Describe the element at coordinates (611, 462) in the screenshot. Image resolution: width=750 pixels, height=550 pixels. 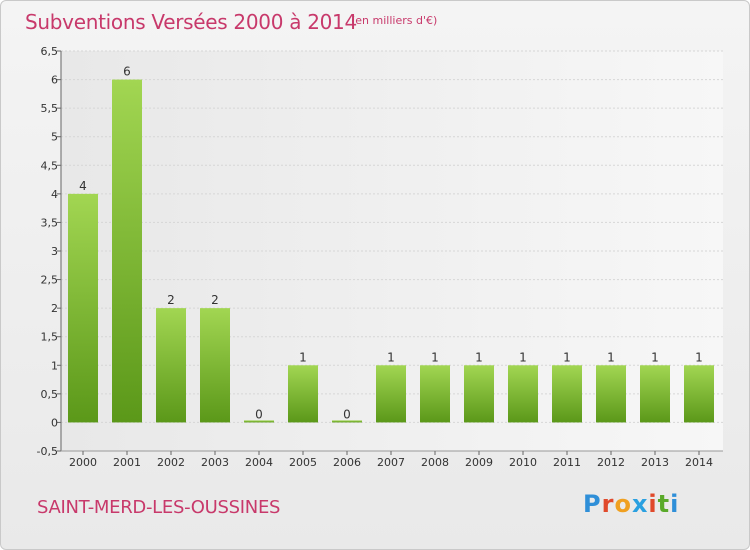
I see `x-tick-label-2012: 2012` at that location.